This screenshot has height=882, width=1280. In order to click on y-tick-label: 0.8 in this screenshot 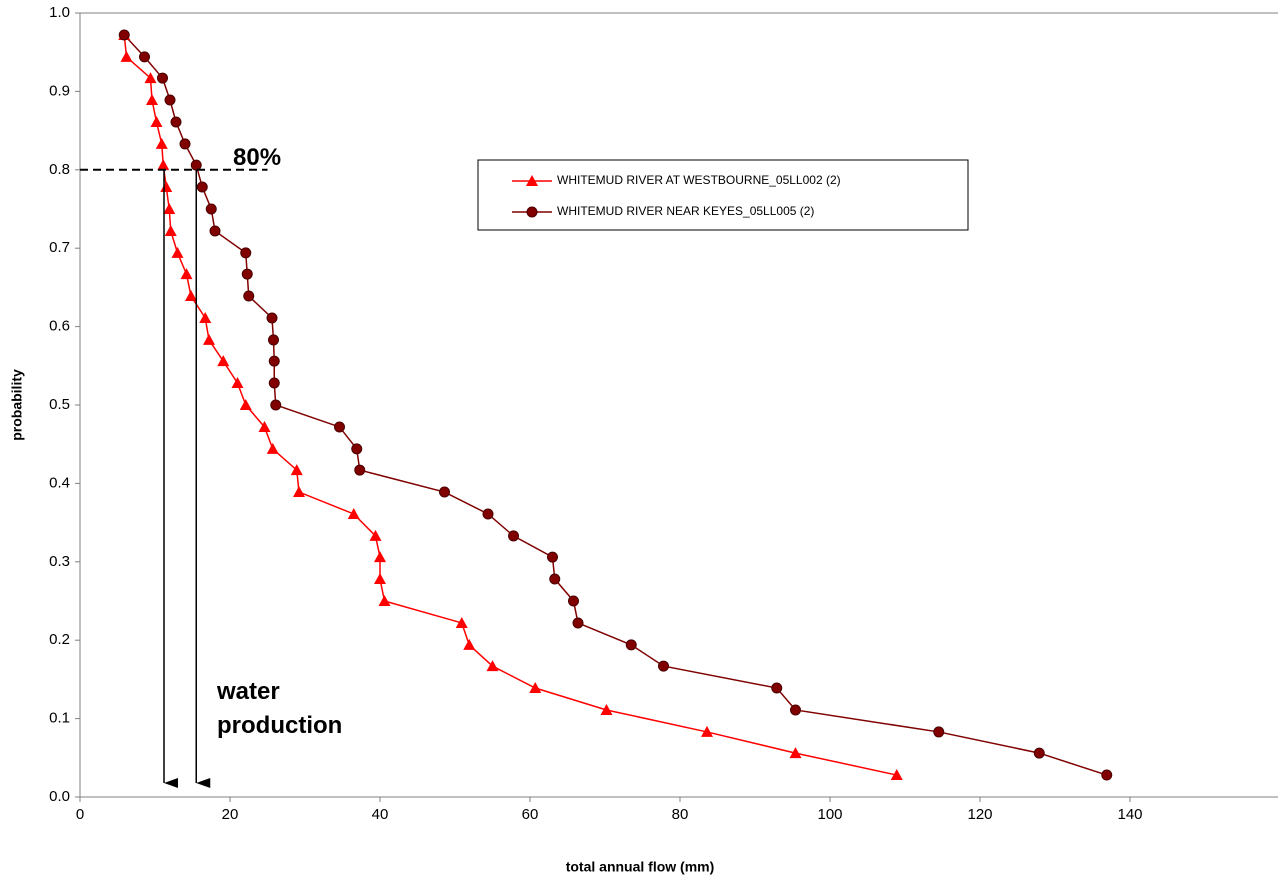, I will do `click(59, 169)`.